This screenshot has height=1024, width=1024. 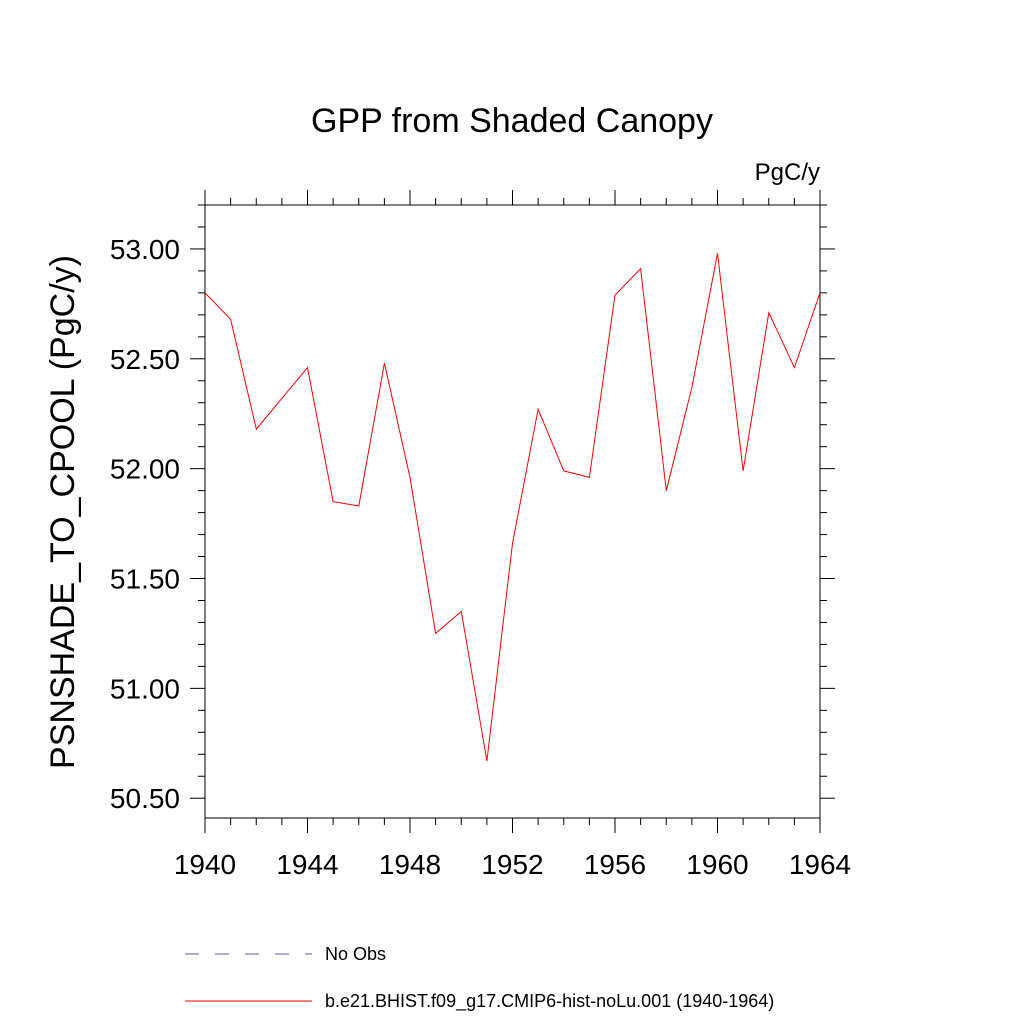 I want to click on y-tick-label: 51.00, so click(x=145, y=688).